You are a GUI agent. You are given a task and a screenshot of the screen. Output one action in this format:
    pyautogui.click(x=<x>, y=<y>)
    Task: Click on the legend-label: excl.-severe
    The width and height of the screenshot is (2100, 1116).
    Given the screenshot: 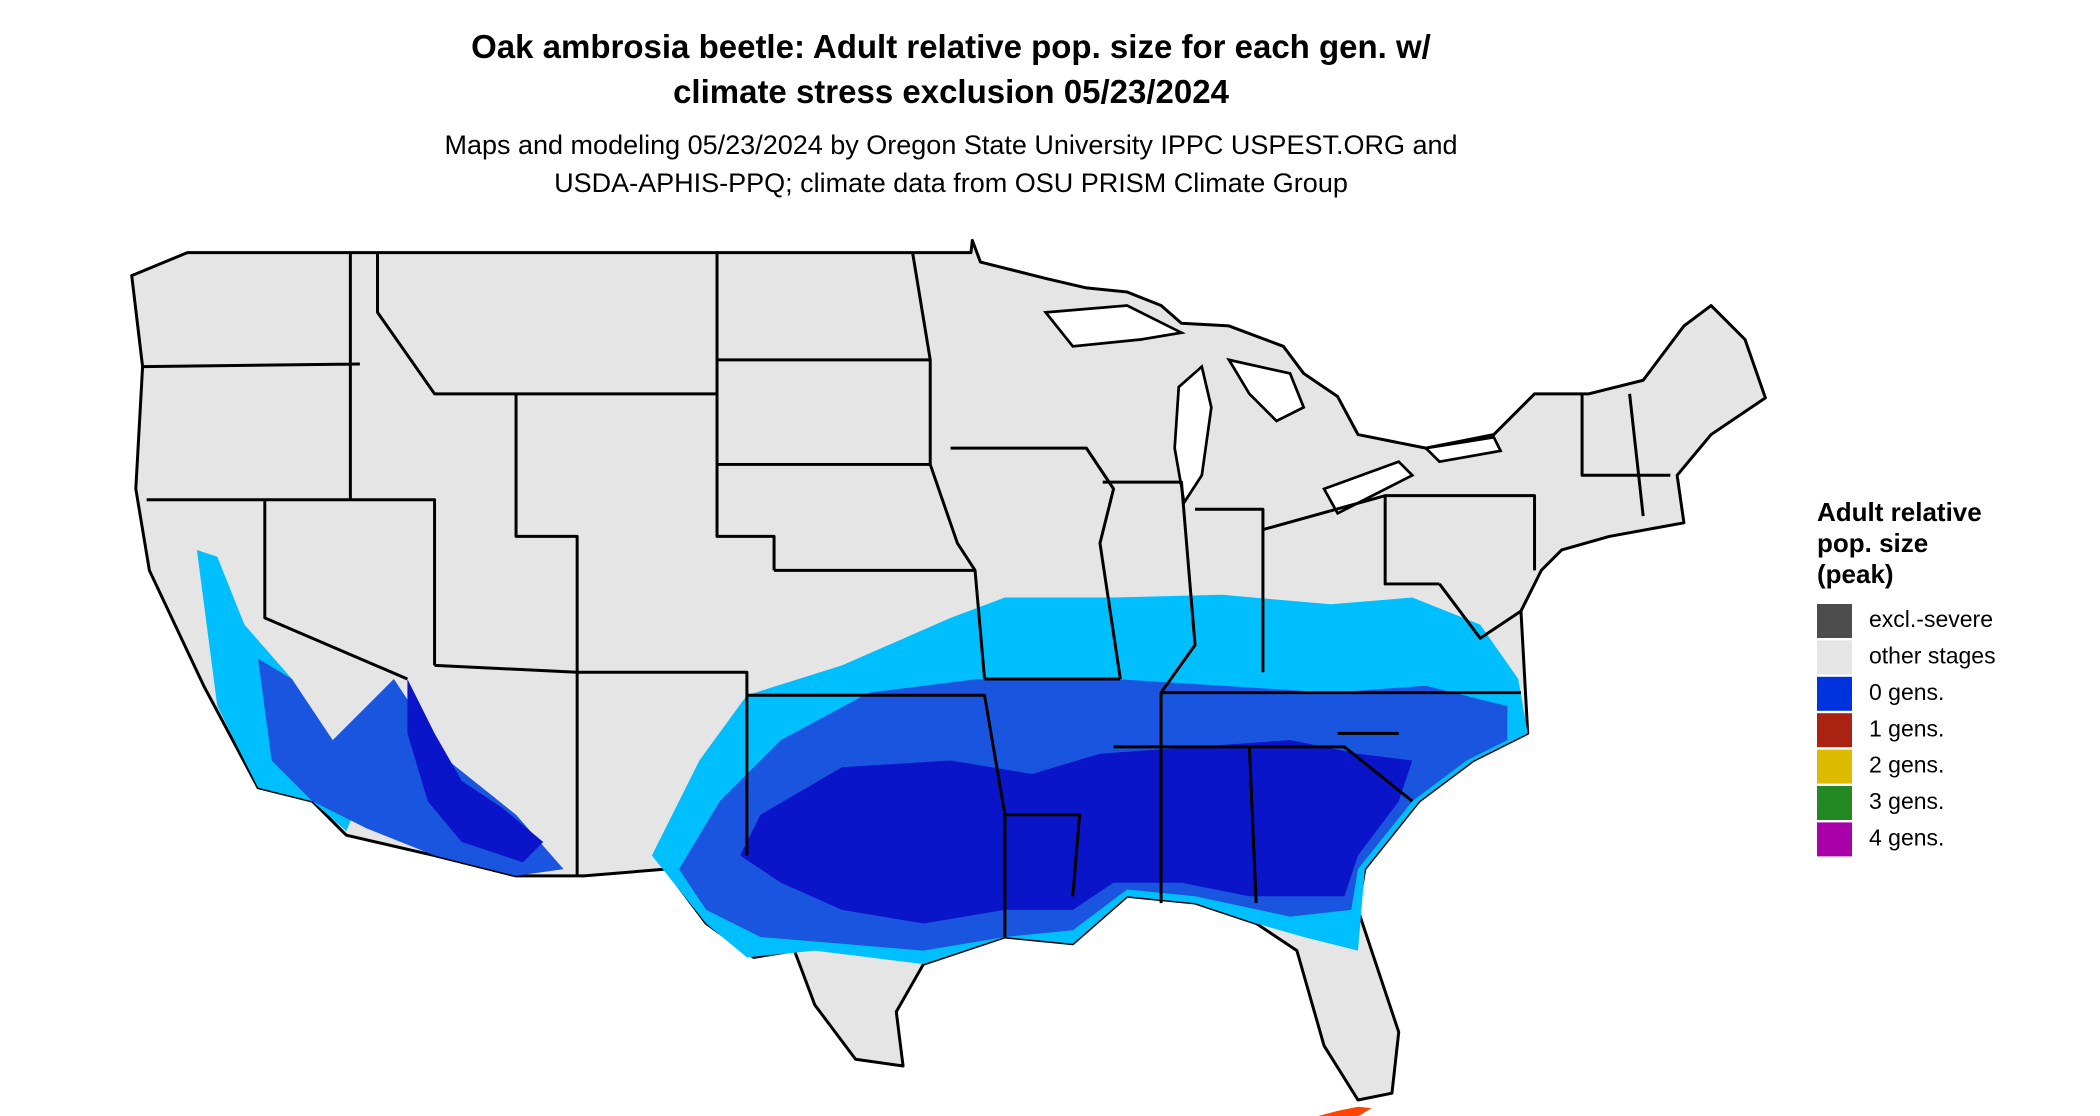 What is the action you would take?
    pyautogui.click(x=1931, y=619)
    